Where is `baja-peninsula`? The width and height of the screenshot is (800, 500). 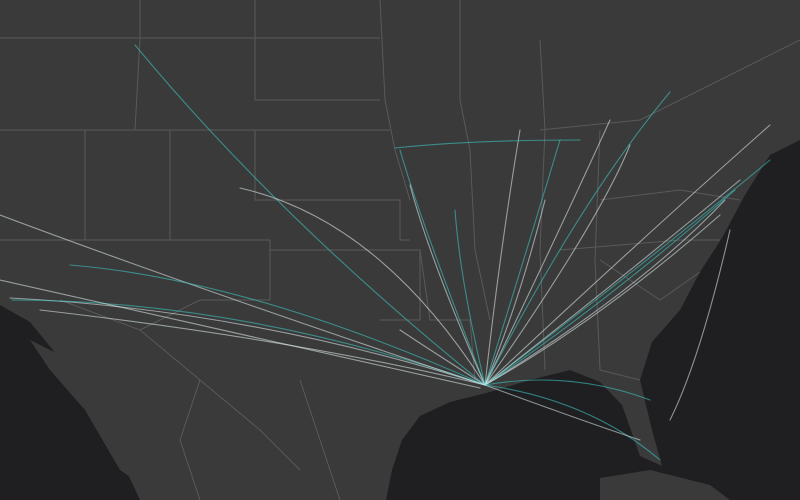 baja-peninsula is located at coordinates (82, 410).